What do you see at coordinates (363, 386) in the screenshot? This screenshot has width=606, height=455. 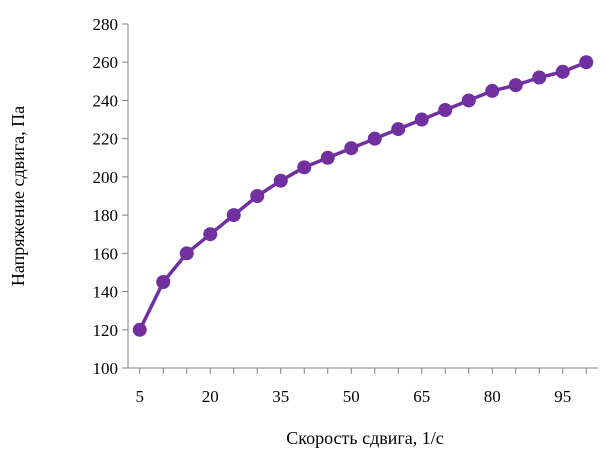 I see `x-axis: 5 20 35 50 65 80 95` at bounding box center [363, 386].